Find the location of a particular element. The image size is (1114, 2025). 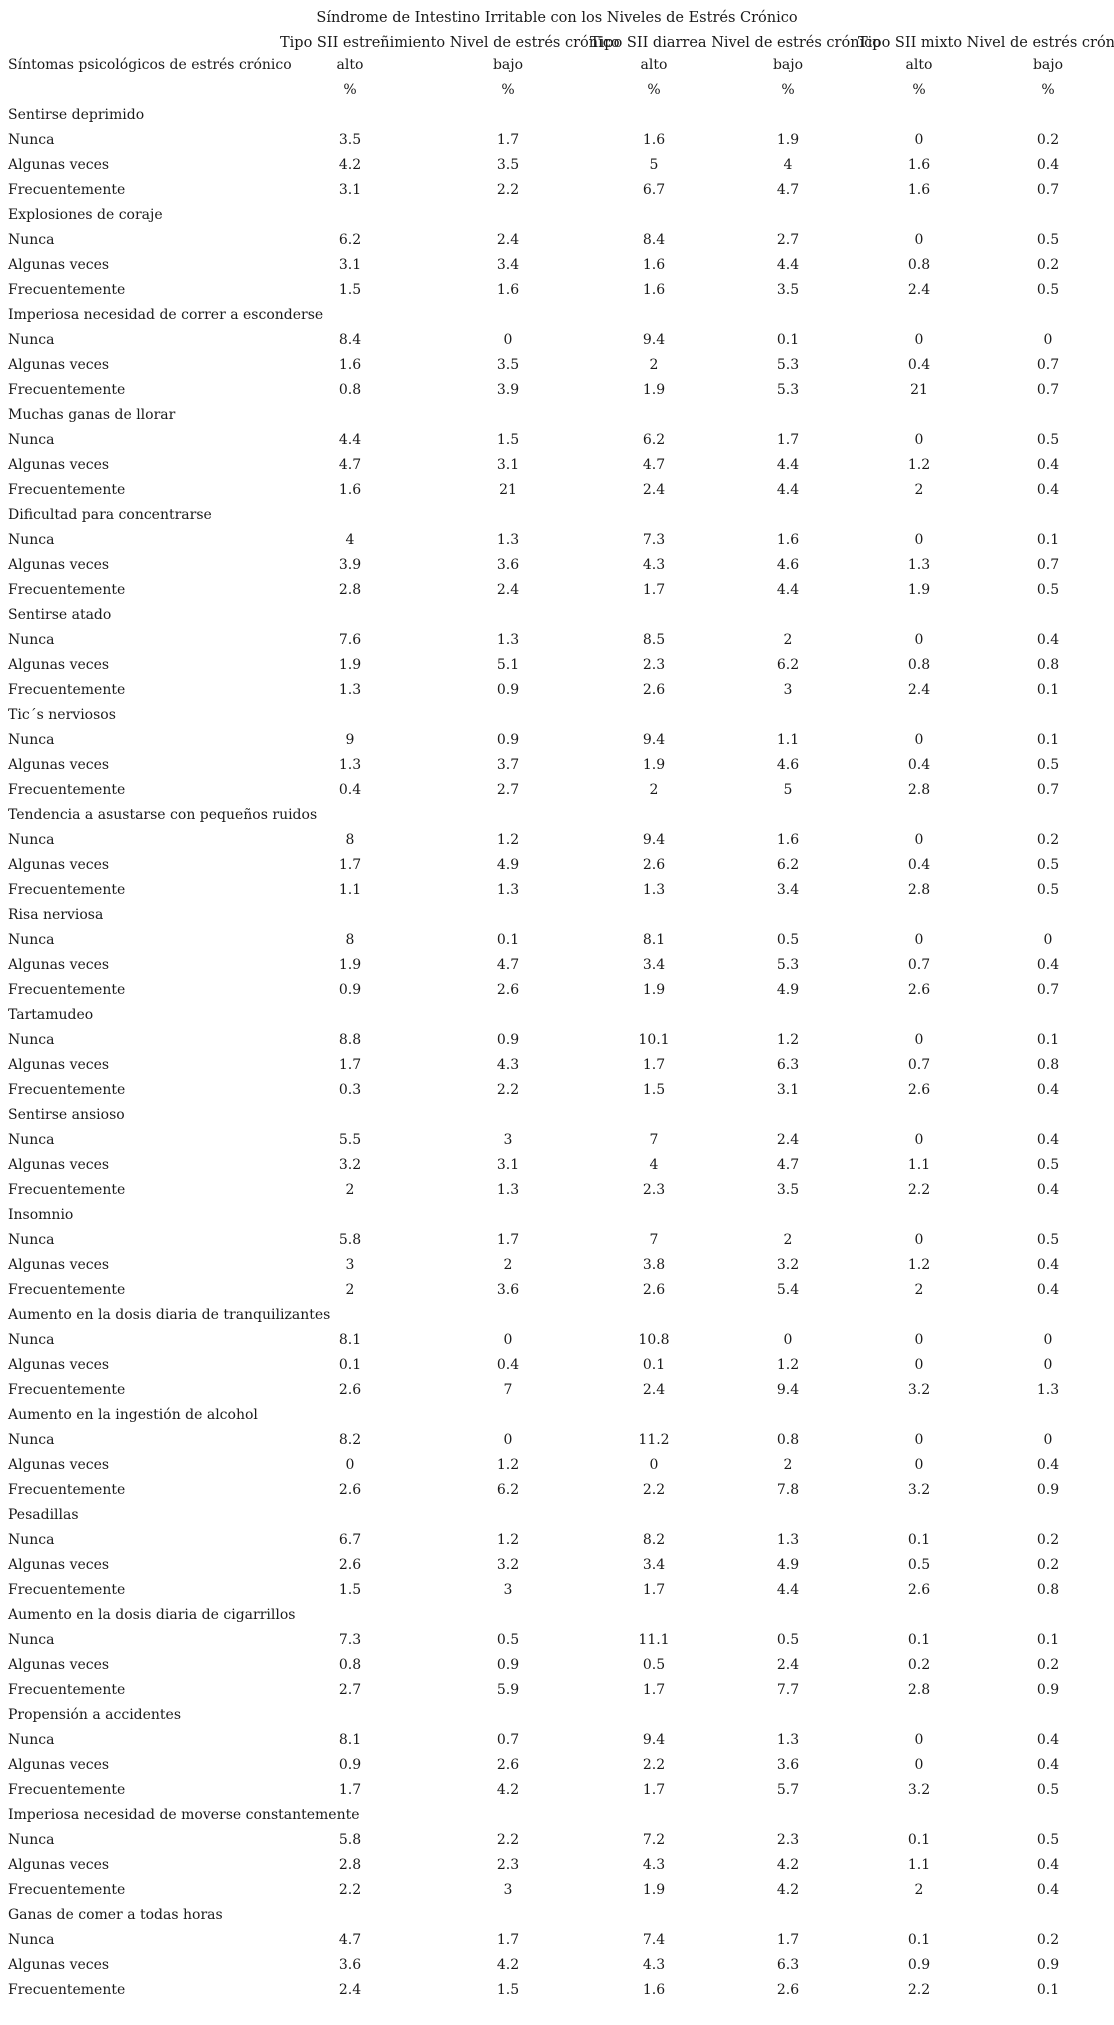

section-title: Sentirse deprimido is located at coordinates (76, 115).